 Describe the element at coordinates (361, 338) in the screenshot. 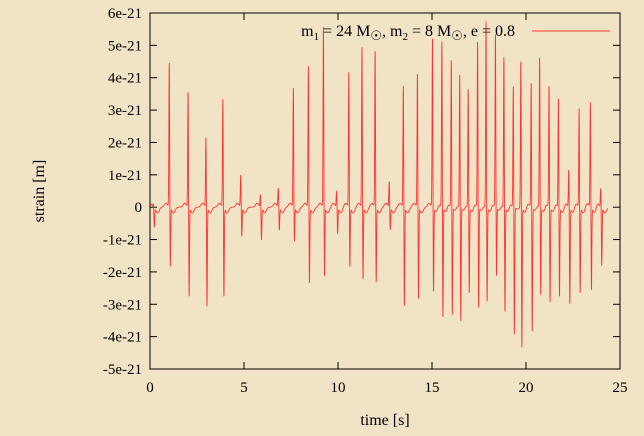

I see `y-tick: -4e-21` at that location.